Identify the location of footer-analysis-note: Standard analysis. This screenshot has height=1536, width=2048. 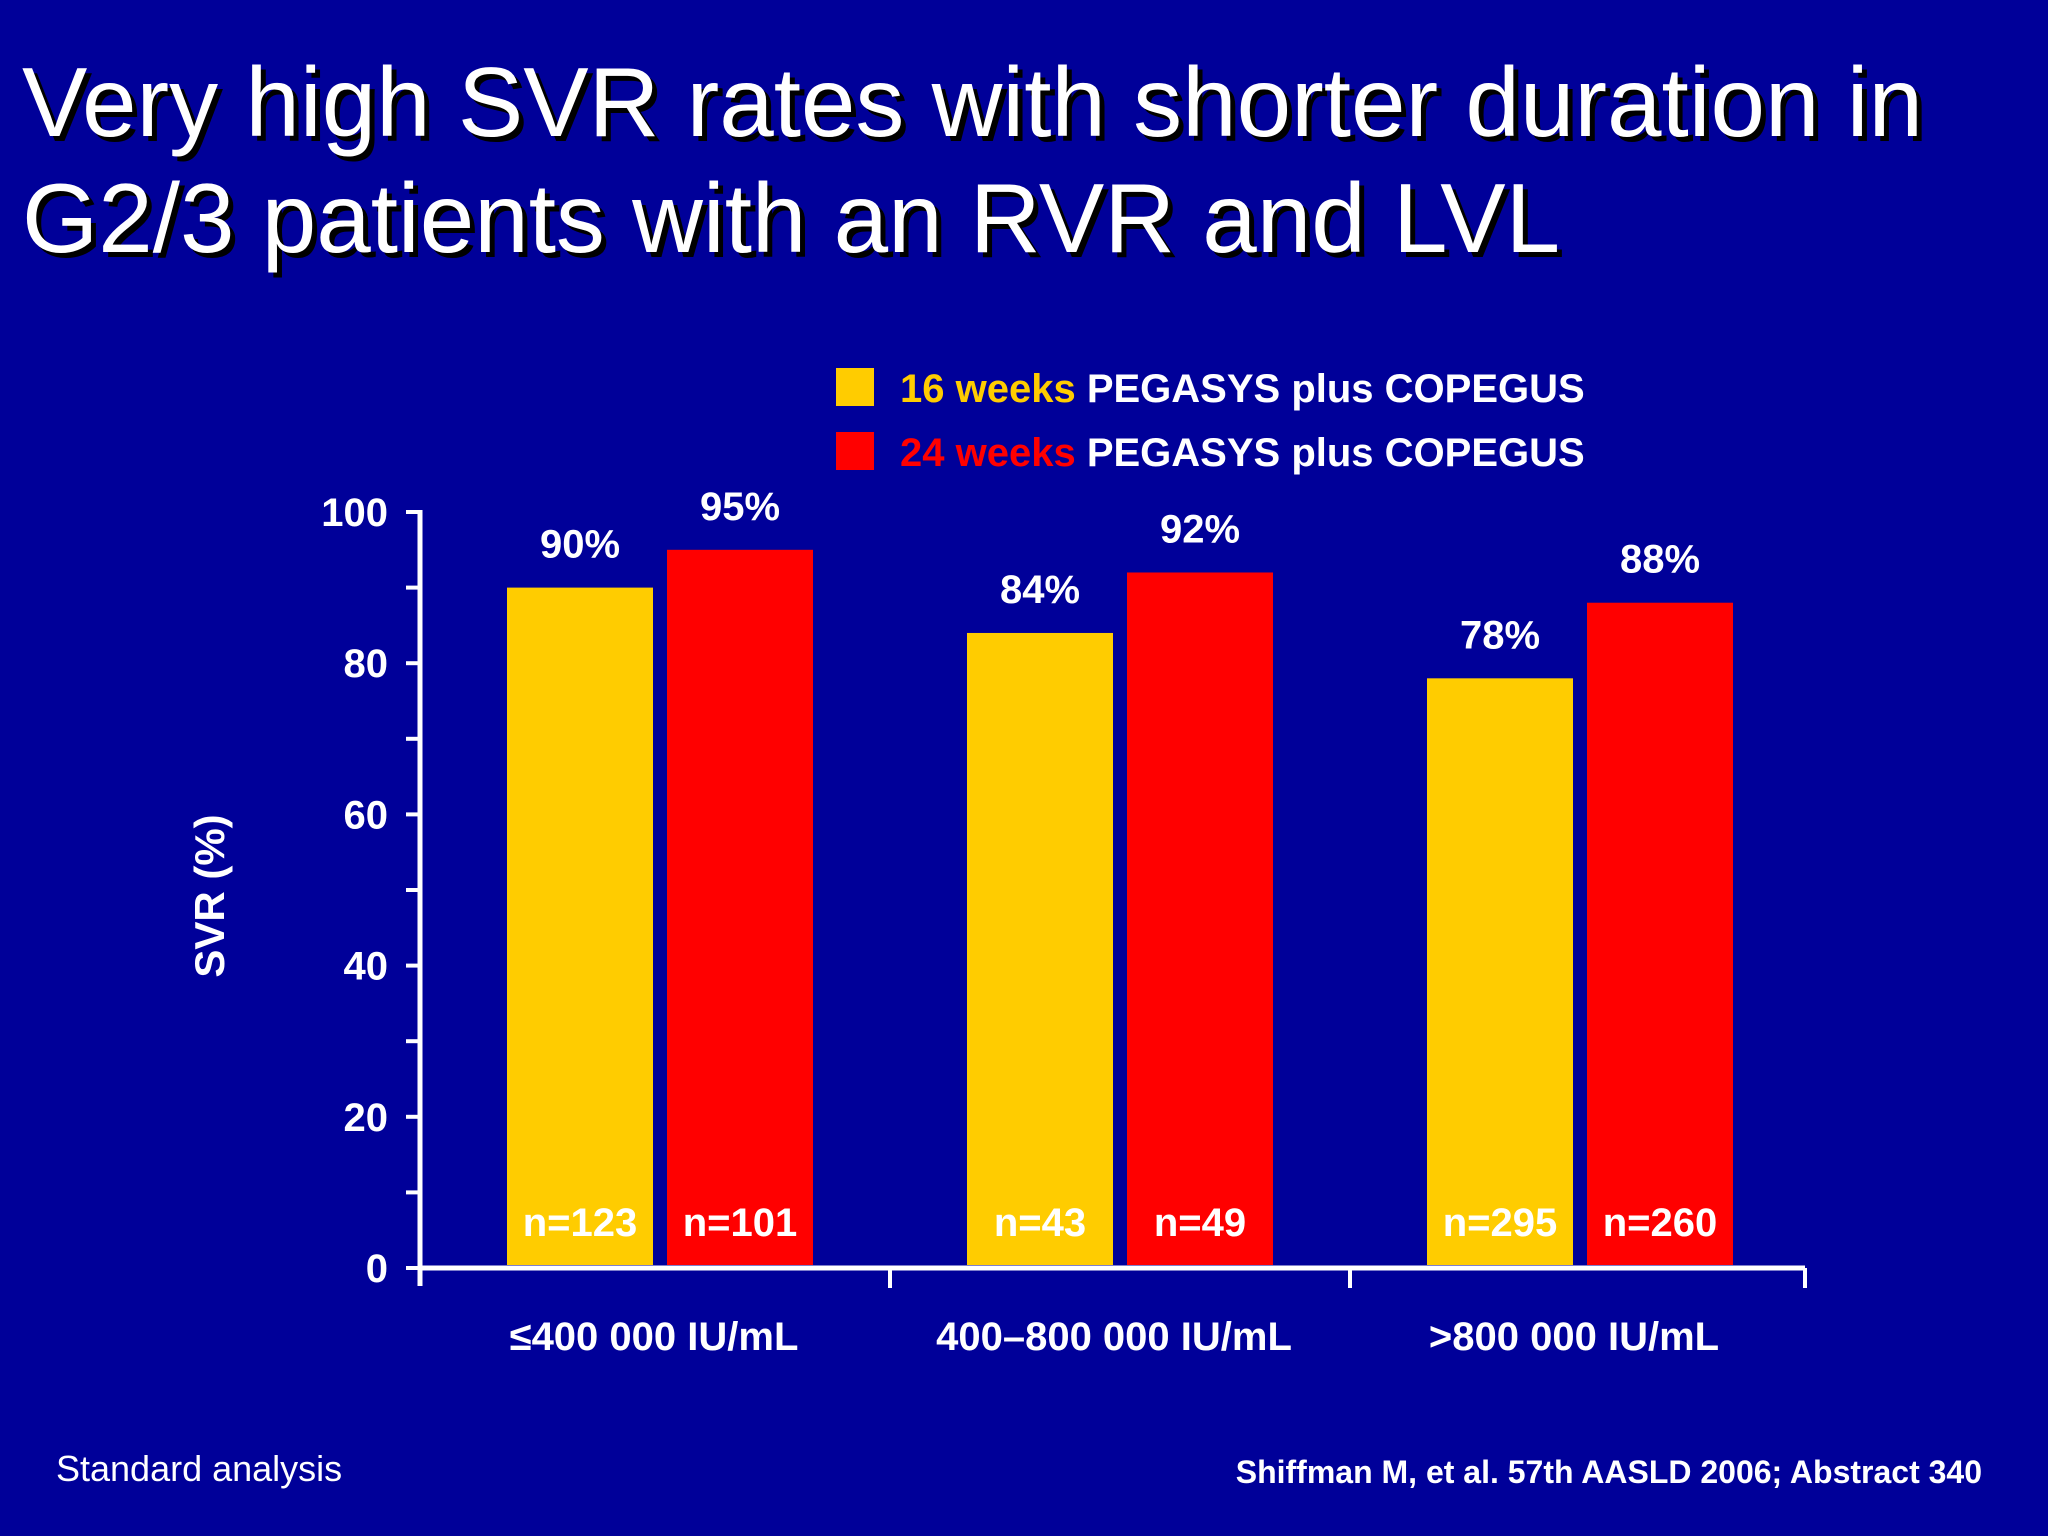
(199, 1468).